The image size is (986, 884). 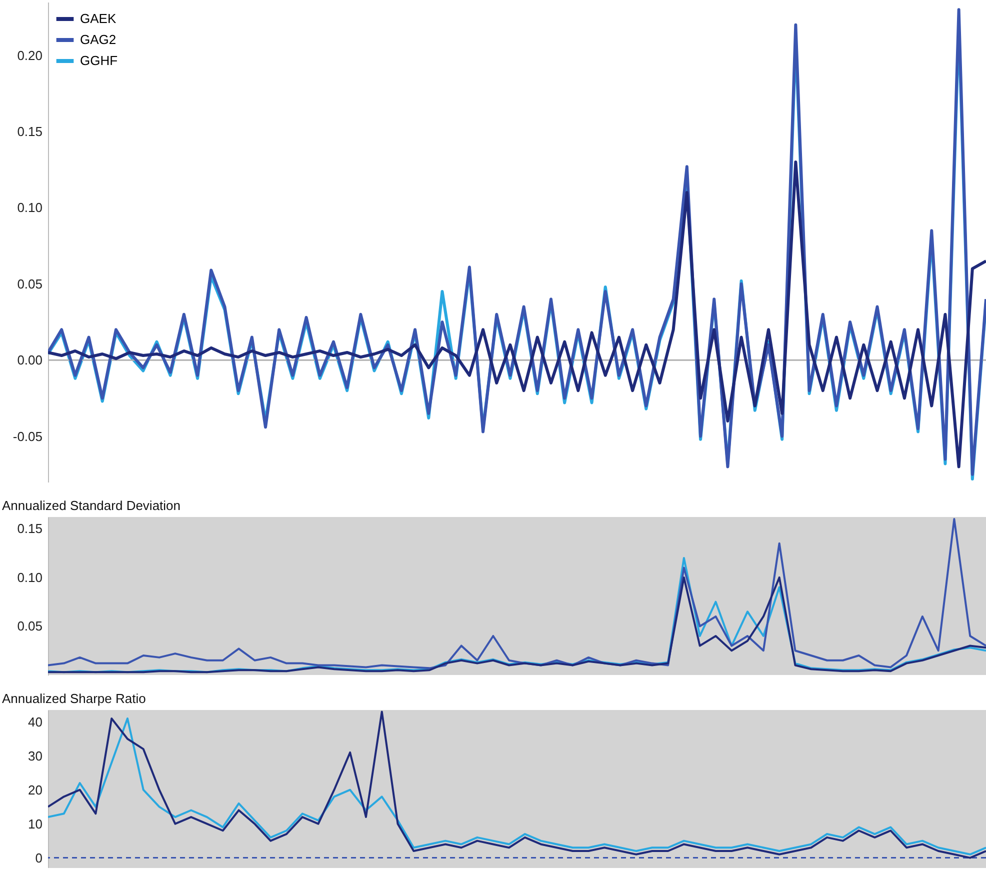 What do you see at coordinates (27, 436) in the screenshot?
I see `y-tick-label: -0.05` at bounding box center [27, 436].